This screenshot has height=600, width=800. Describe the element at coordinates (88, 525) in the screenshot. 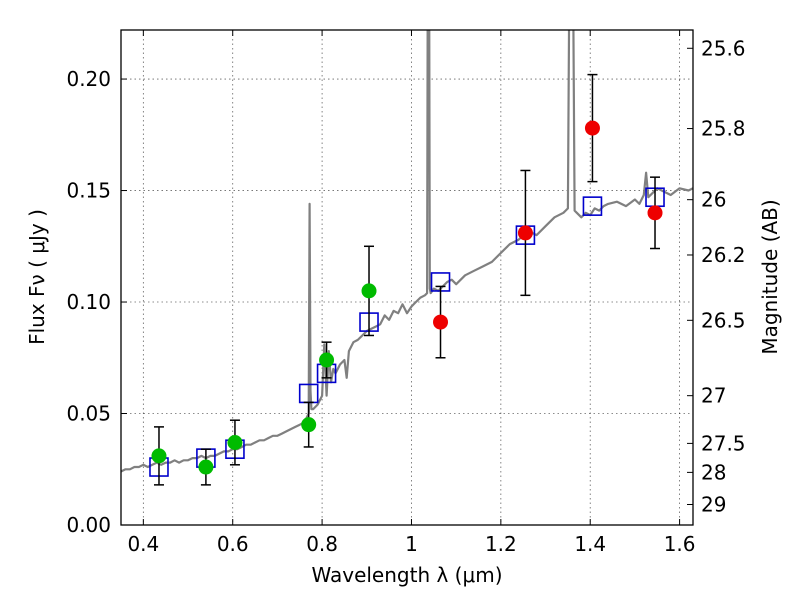

I see `y-tick-label: 0.00` at that location.